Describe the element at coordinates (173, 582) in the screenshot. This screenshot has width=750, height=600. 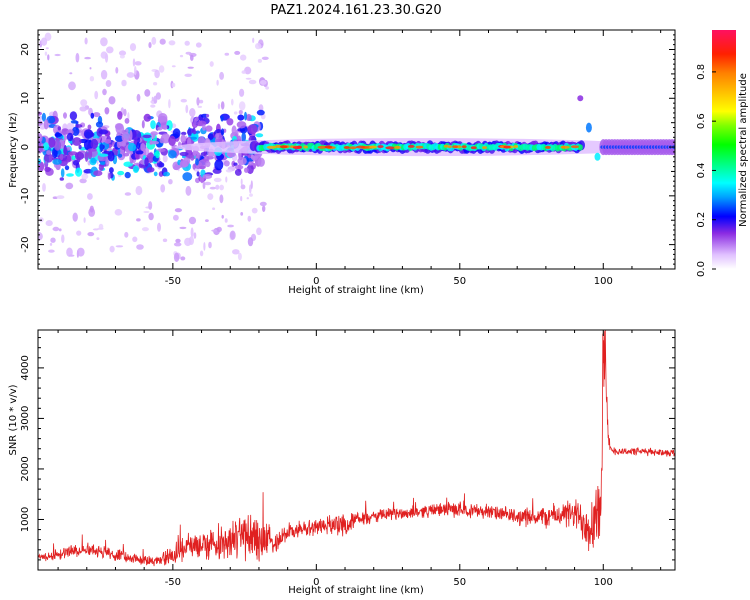
I see `snr-x-tick-label: -50` at that location.